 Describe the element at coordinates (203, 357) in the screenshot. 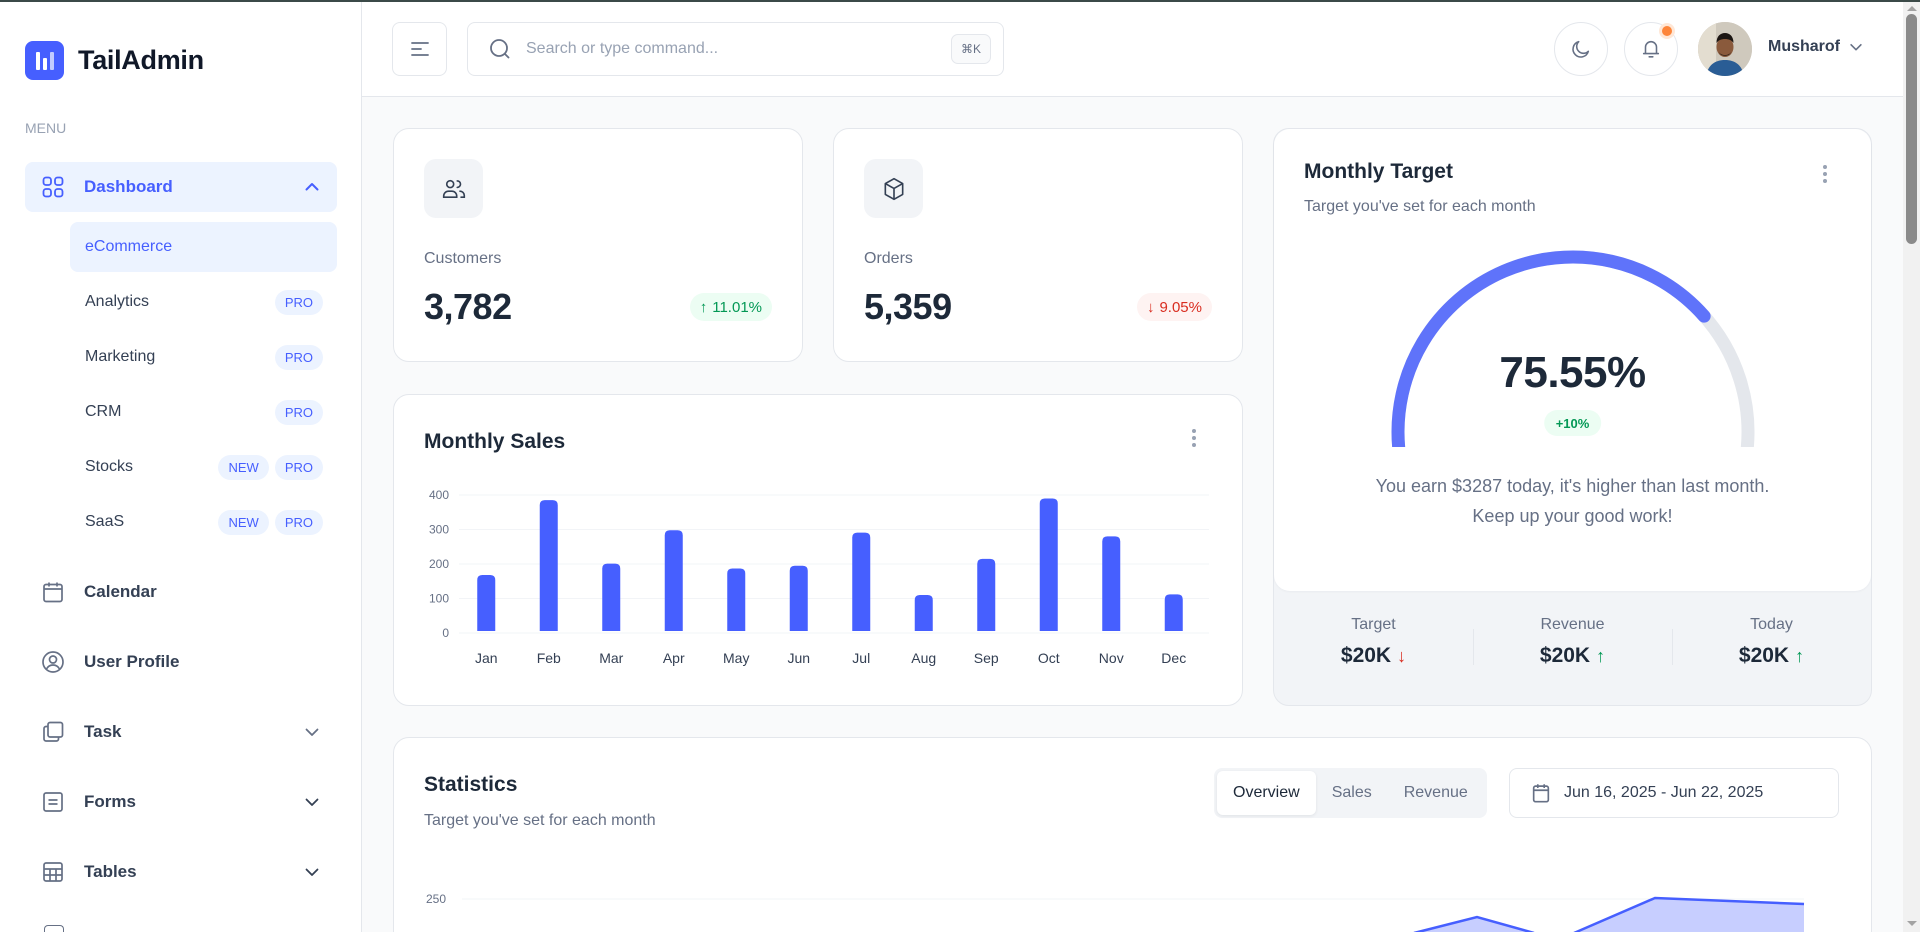

I see `sidebar-item-marketing: Marketing PRO` at that location.